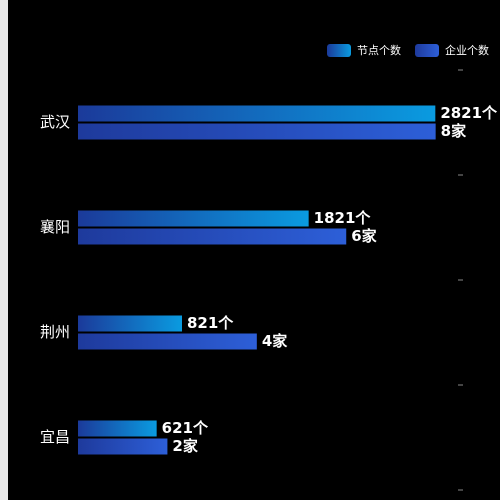  What do you see at coordinates (4, 250) in the screenshot?
I see `left-strip` at bounding box center [4, 250].